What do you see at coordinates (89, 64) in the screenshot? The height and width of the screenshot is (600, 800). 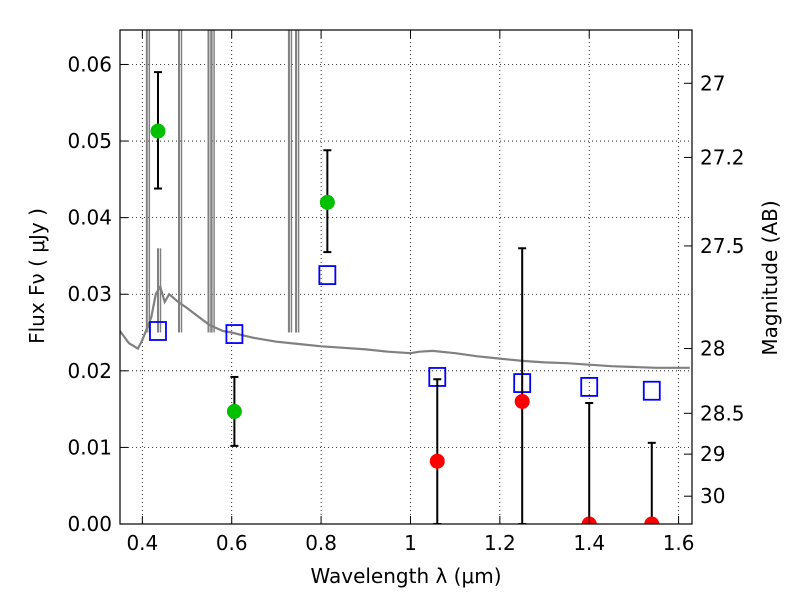 I see `y-tick-label: 0.06` at bounding box center [89, 64].